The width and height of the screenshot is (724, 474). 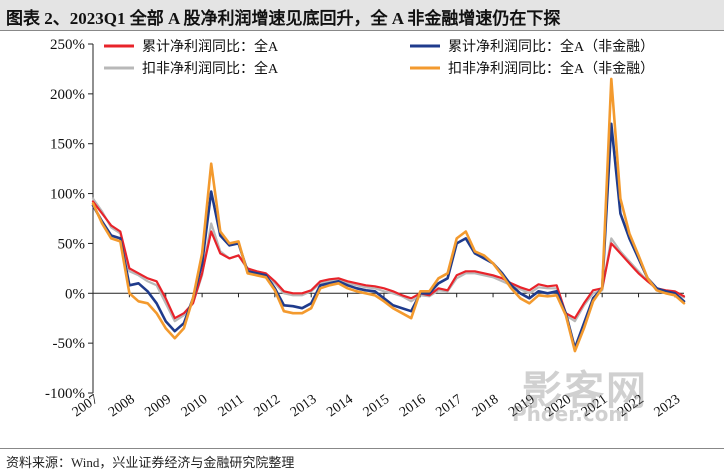 What do you see at coordinates (210, 68) in the screenshot?
I see `legend-label: 扣非净利润同比：全A` at bounding box center [210, 68].